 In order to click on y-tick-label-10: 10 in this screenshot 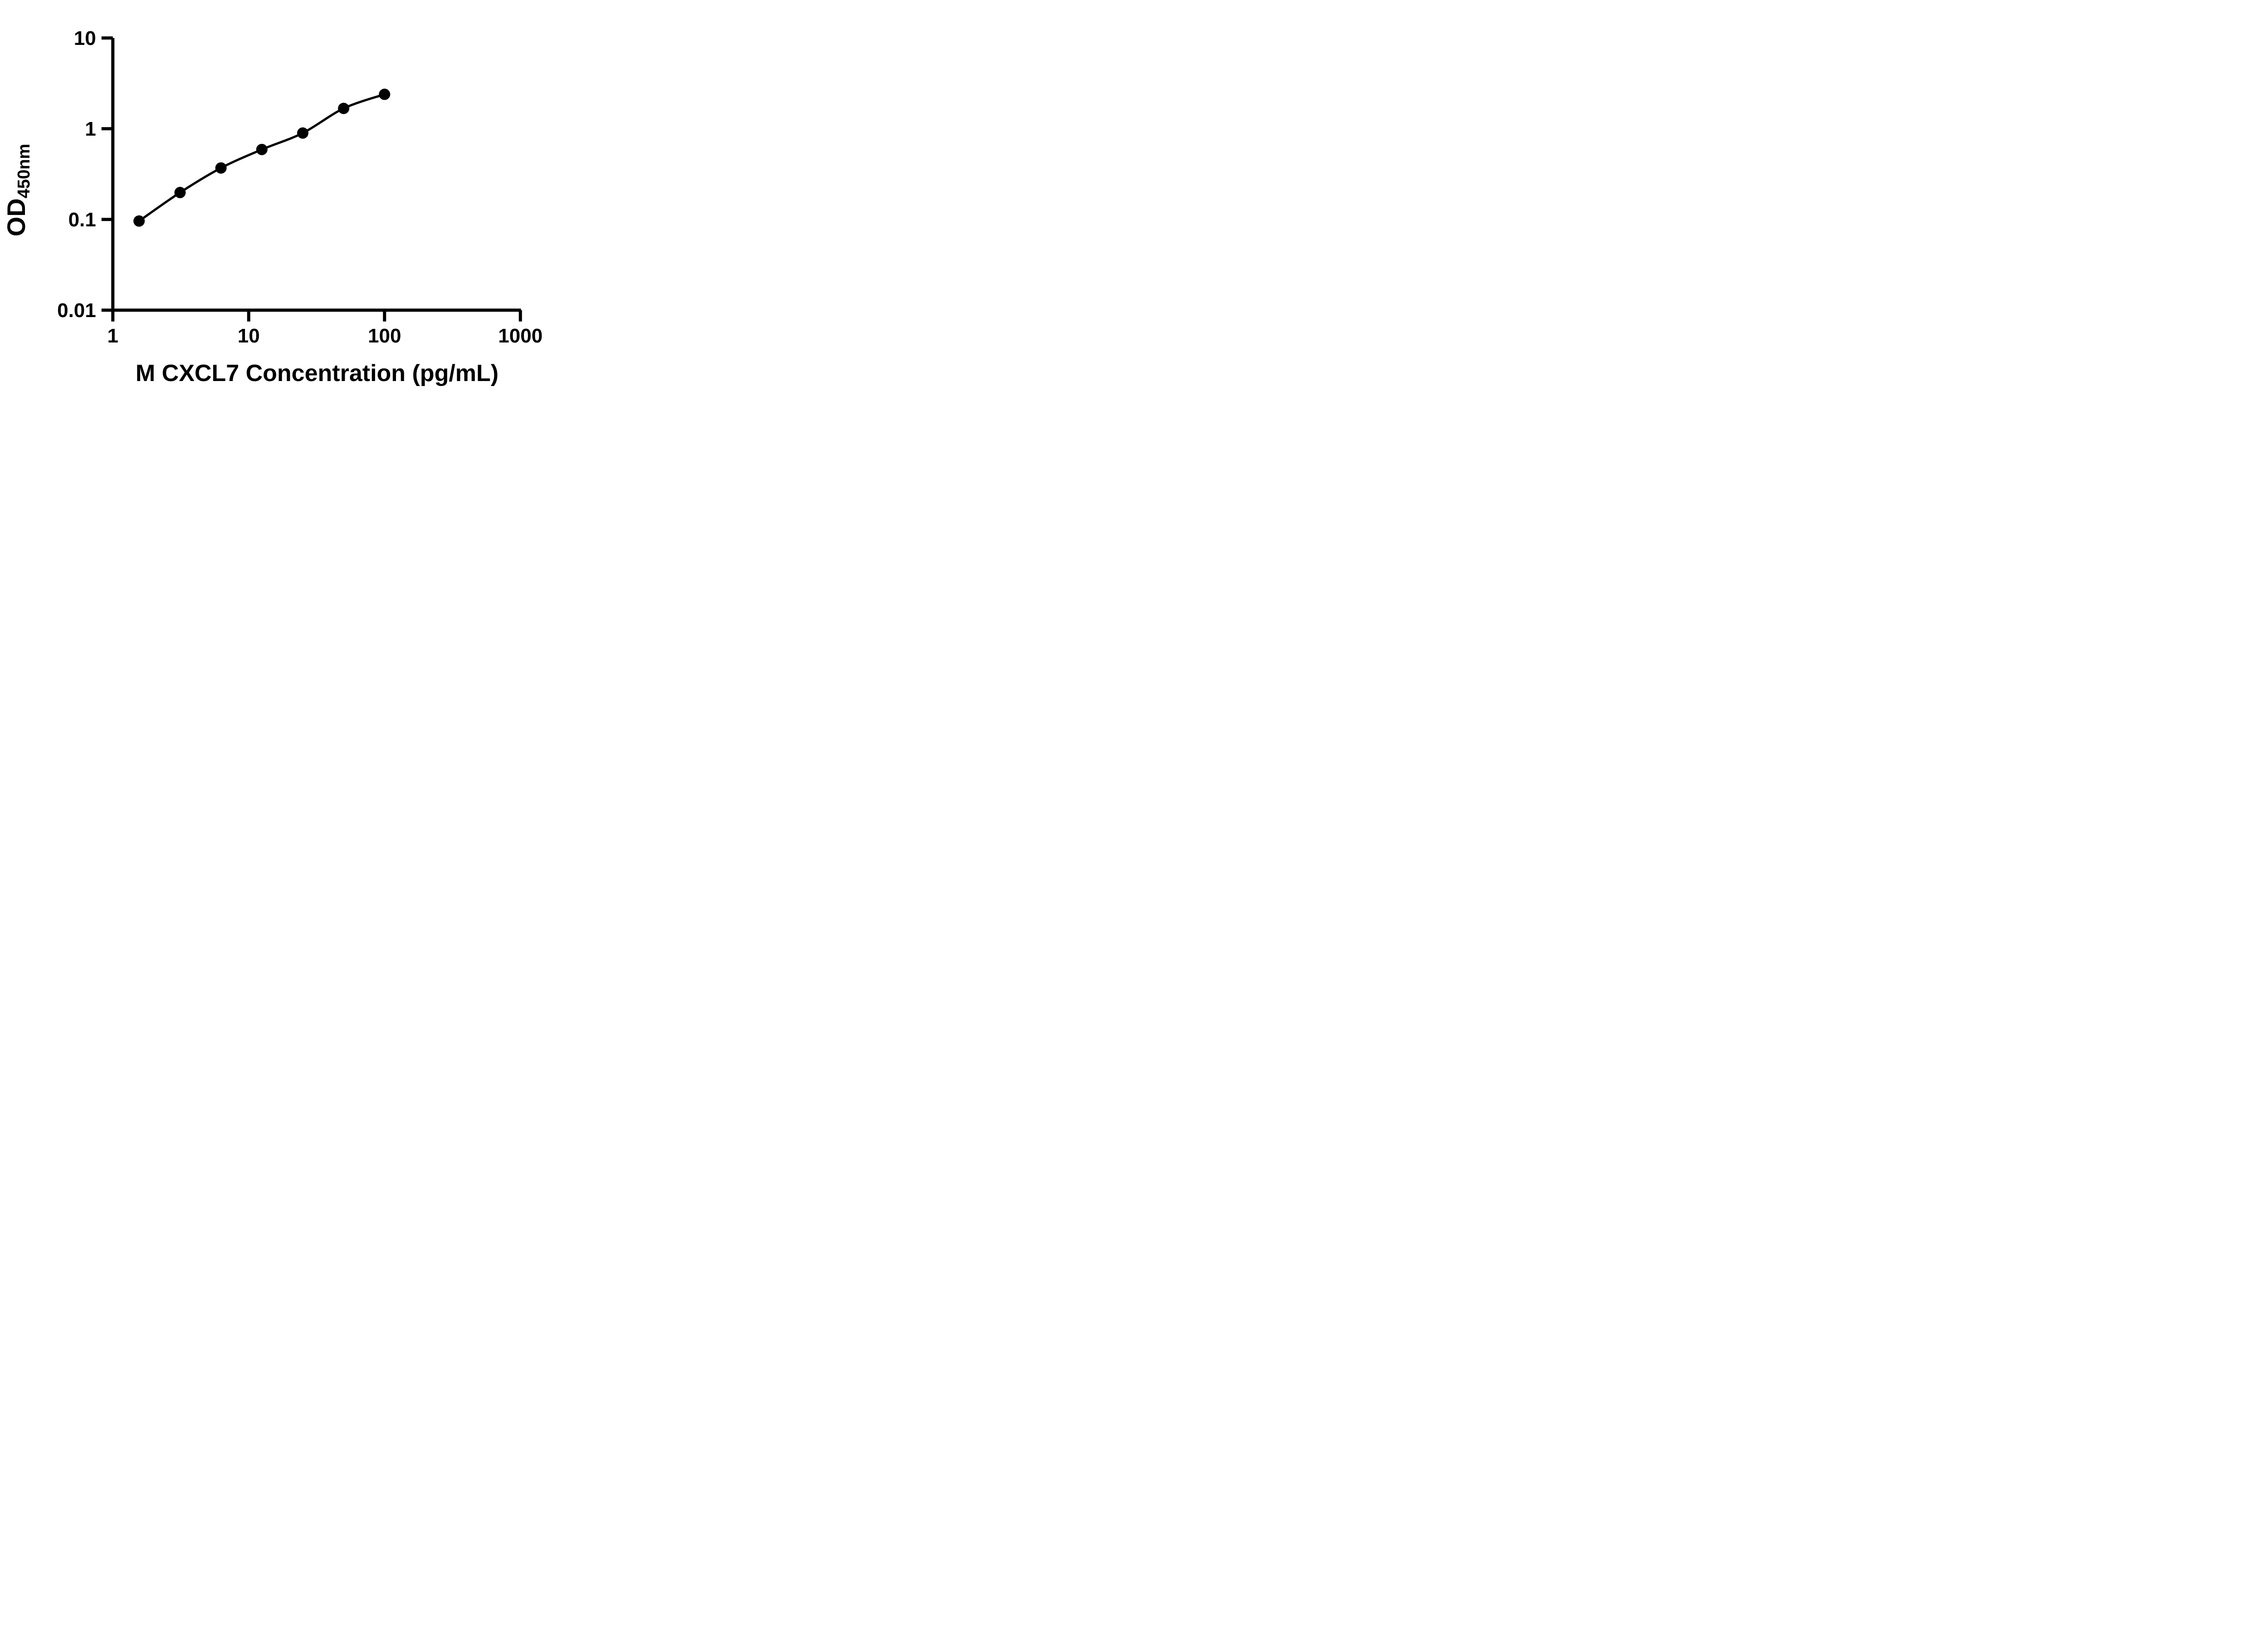, I will do `click(85, 38)`.